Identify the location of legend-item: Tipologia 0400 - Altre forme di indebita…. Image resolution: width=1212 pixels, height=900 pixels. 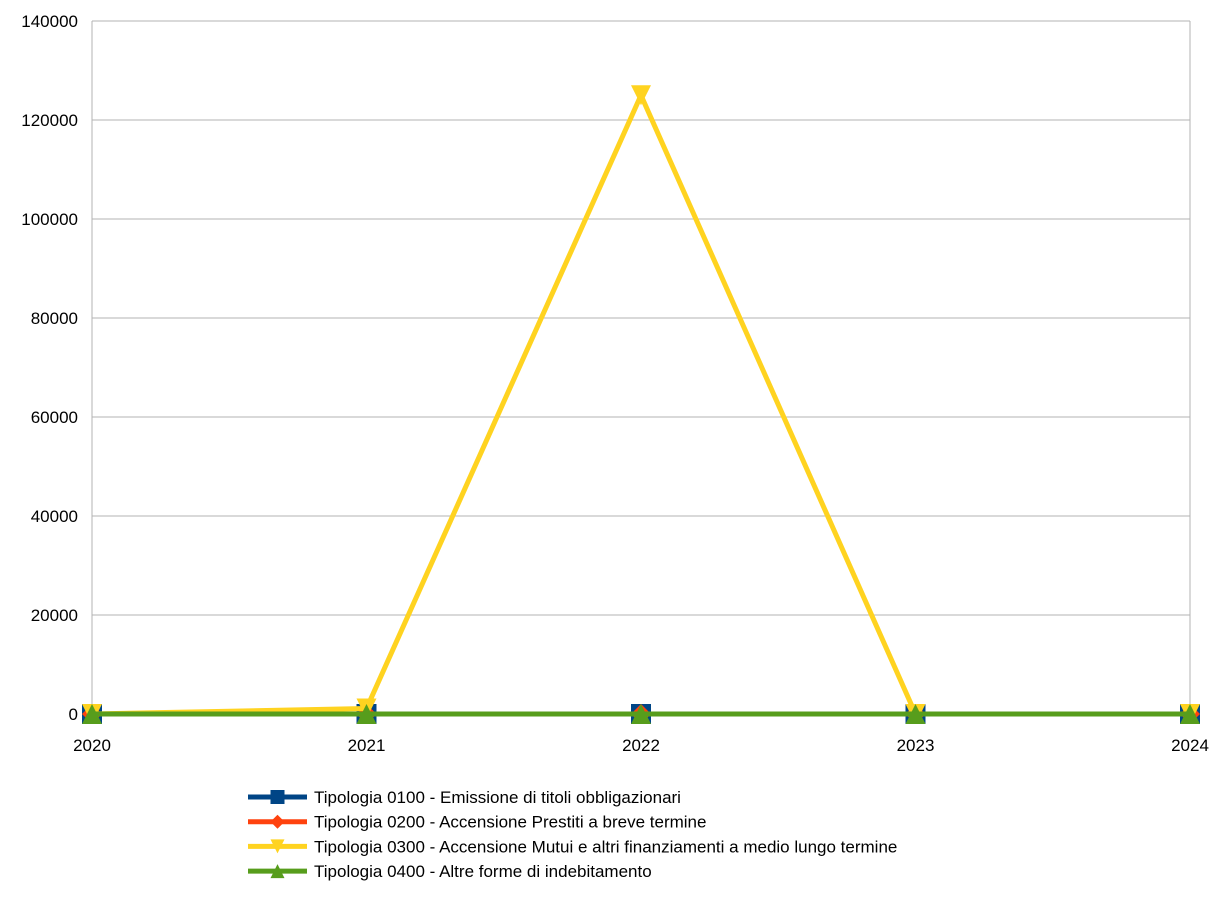
(450, 871).